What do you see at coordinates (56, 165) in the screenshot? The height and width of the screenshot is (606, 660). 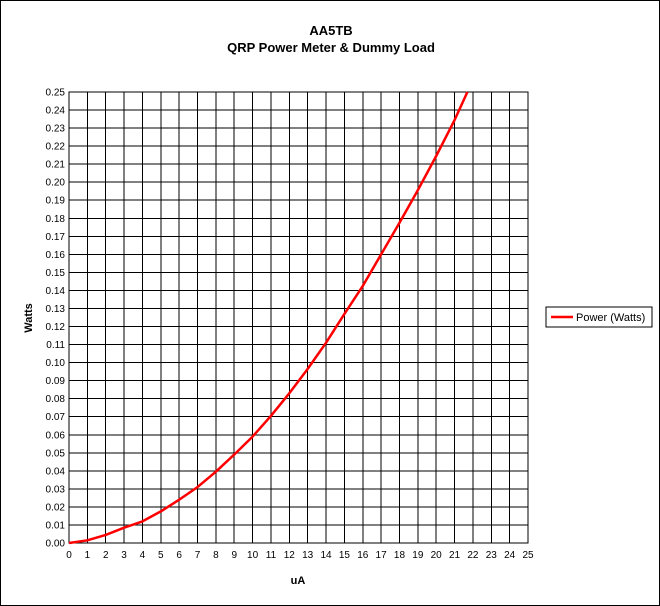 I see `y-tick-label: 0.21` at bounding box center [56, 165].